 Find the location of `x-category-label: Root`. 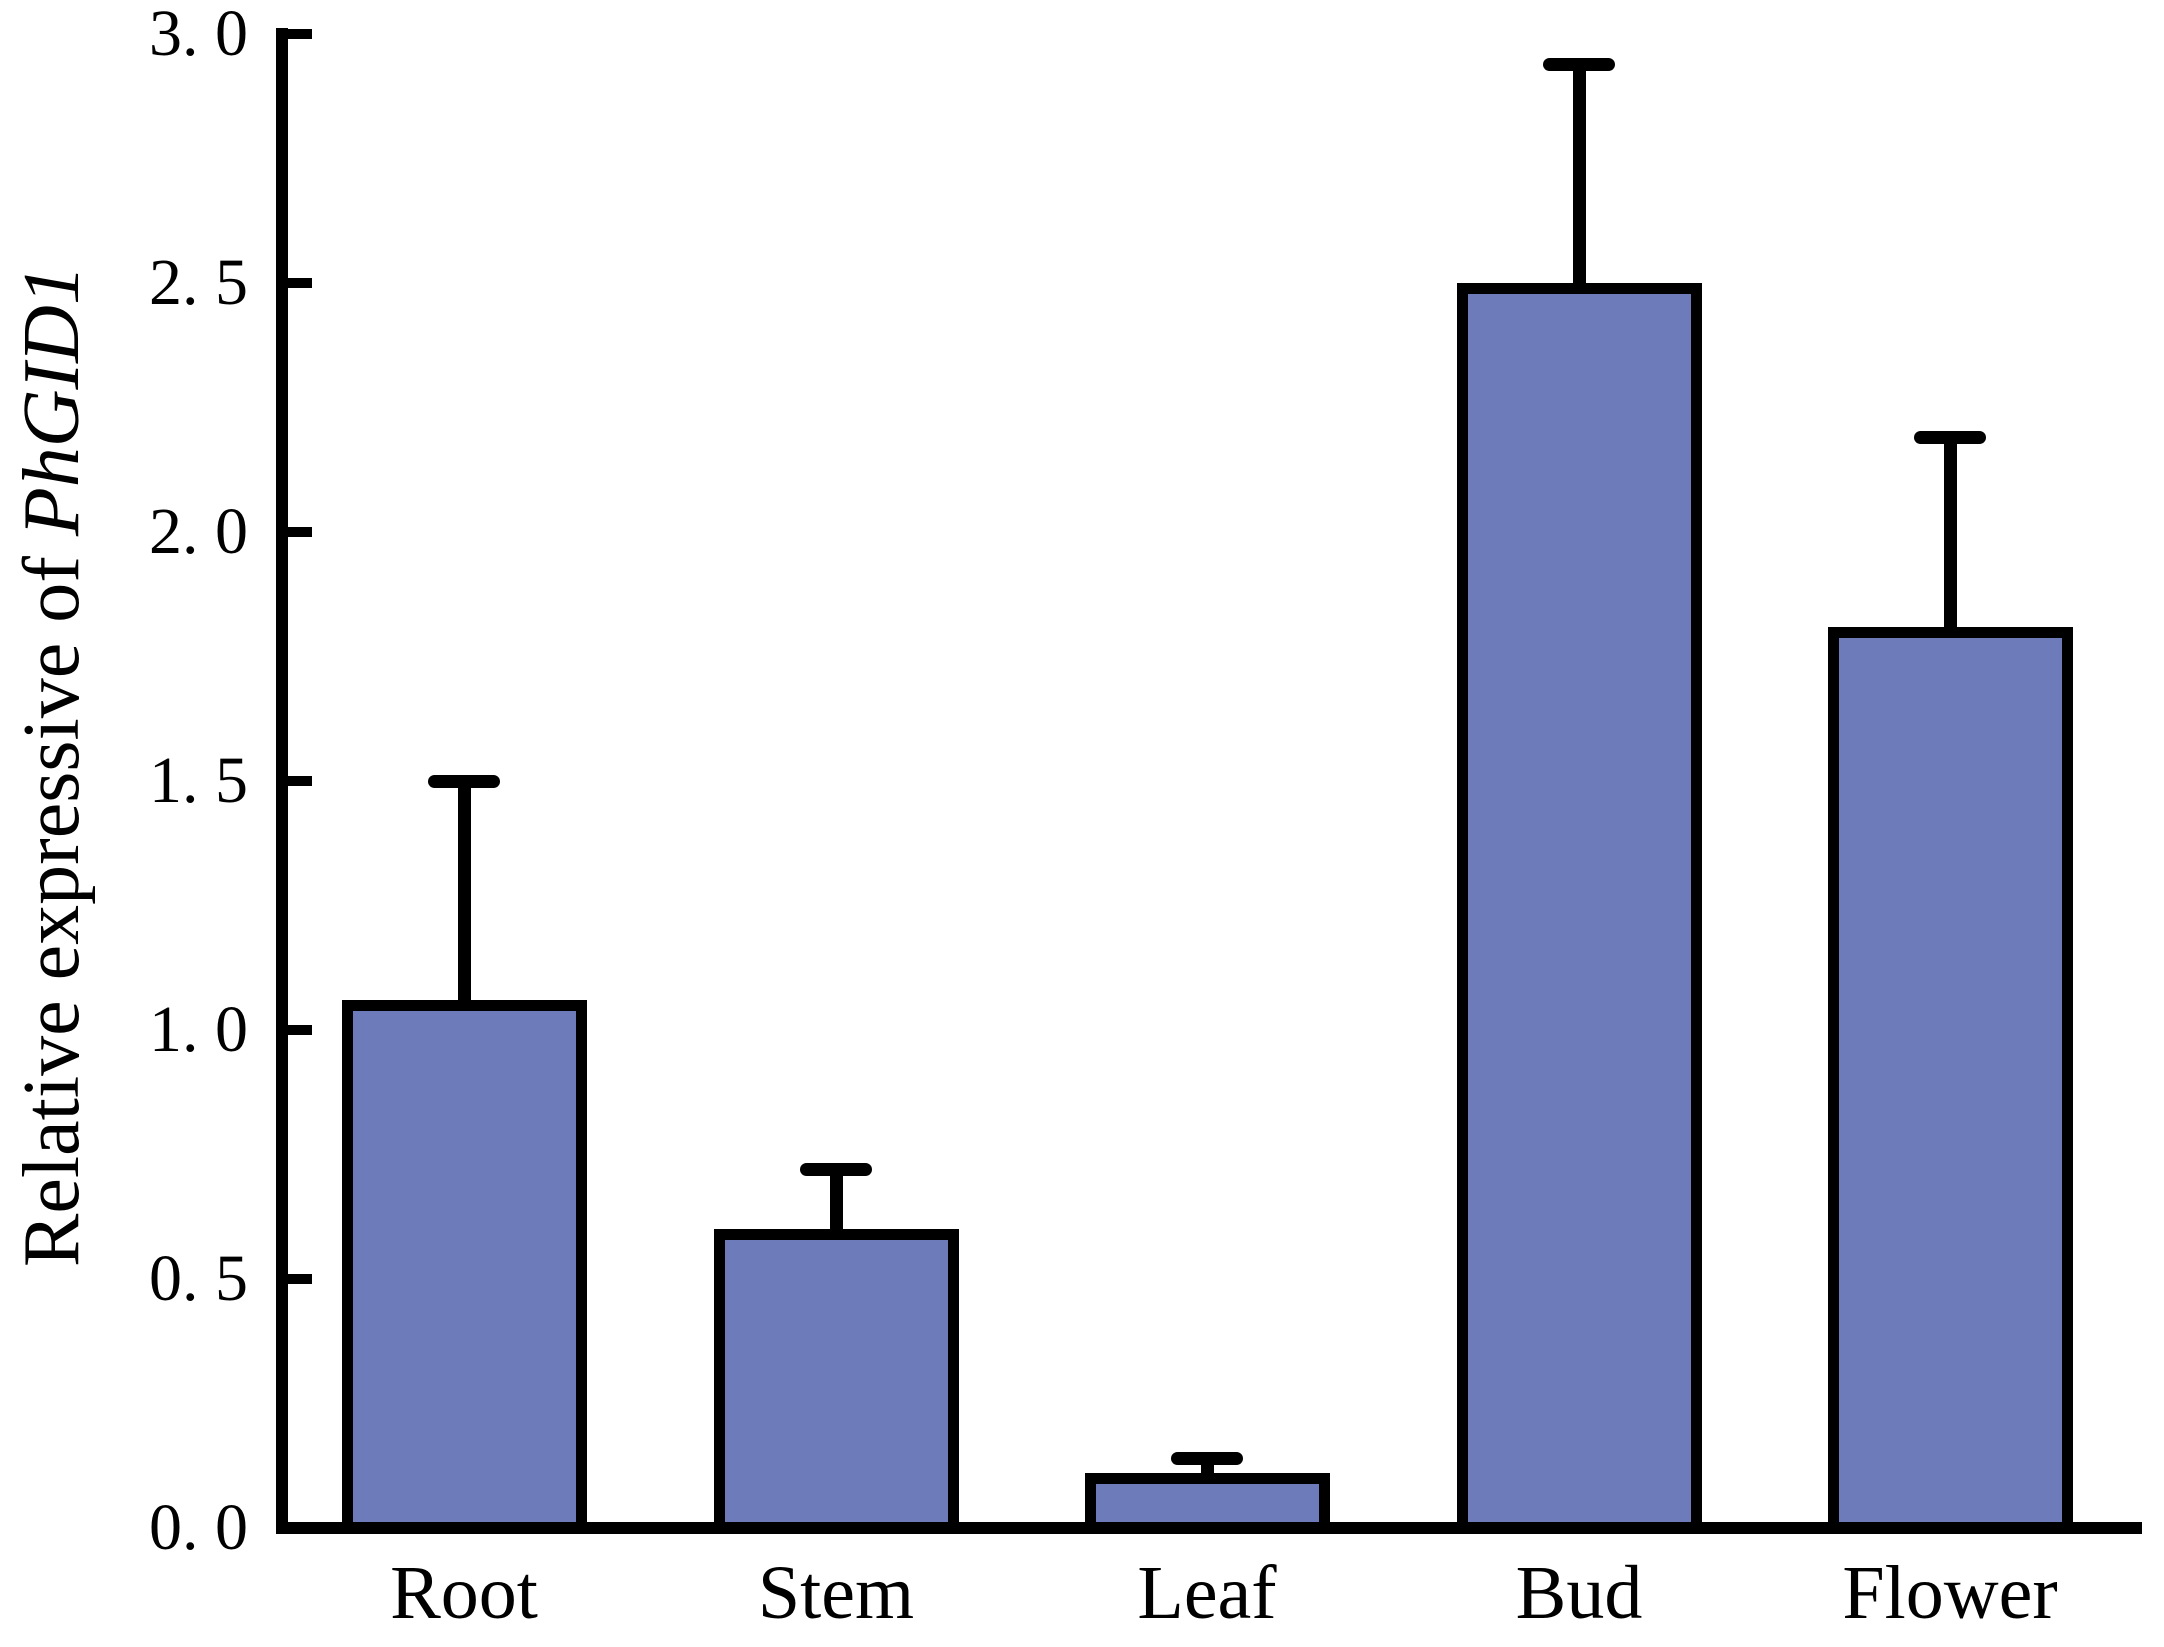

x-category-label: Root is located at coordinates (464, 1593).